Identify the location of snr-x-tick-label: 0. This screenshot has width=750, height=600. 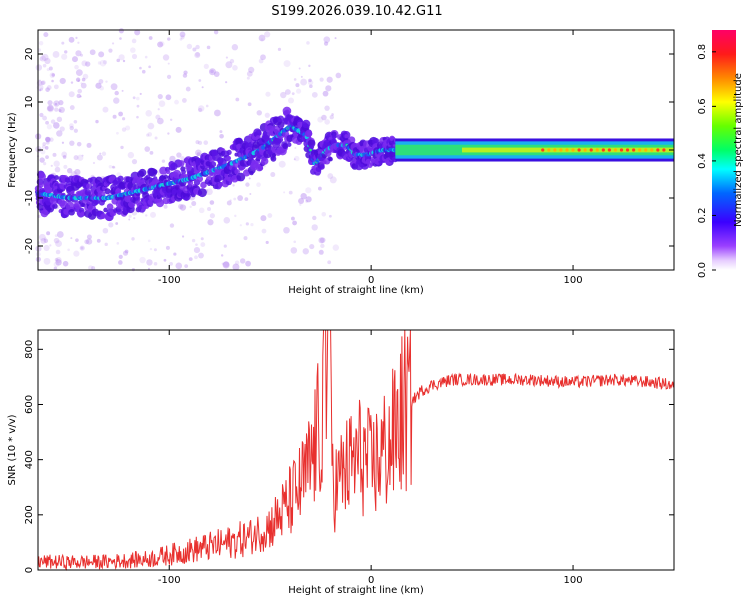
(371, 580).